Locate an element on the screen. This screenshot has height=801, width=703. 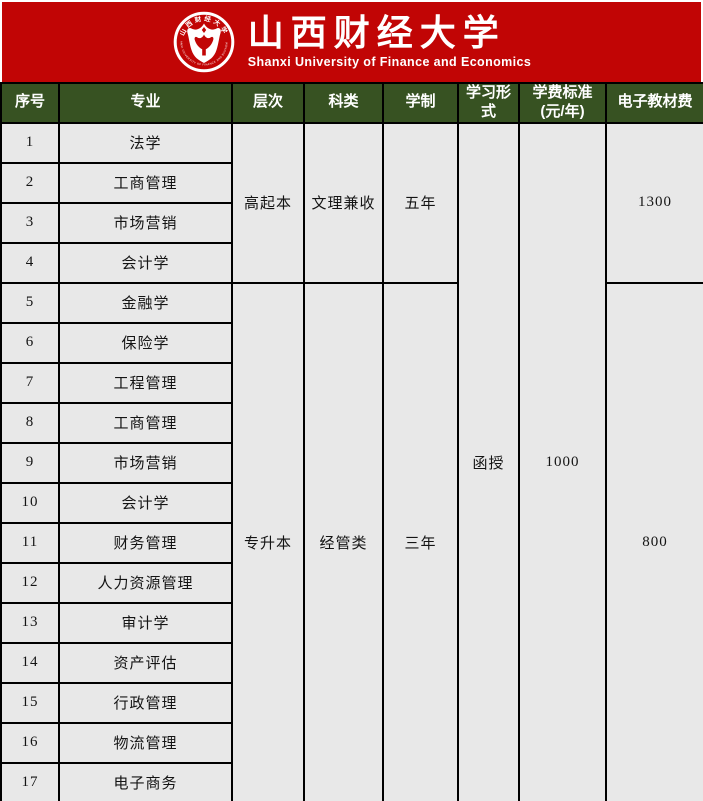
cell-duration: 五年 is located at coordinates (420, 202).